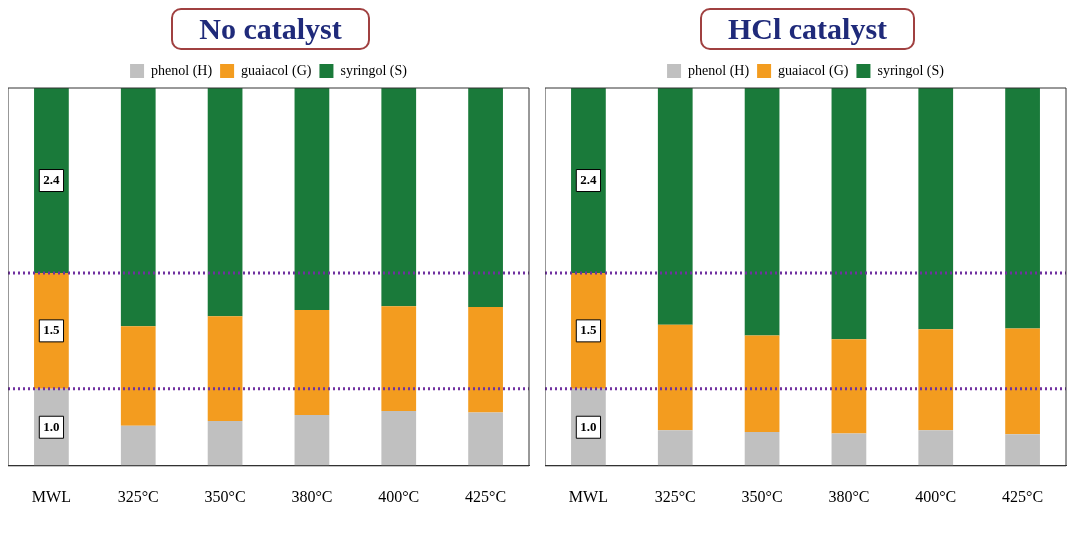  Describe the element at coordinates (270, 29) in the screenshot. I see `chart-title: No catalyst` at that location.